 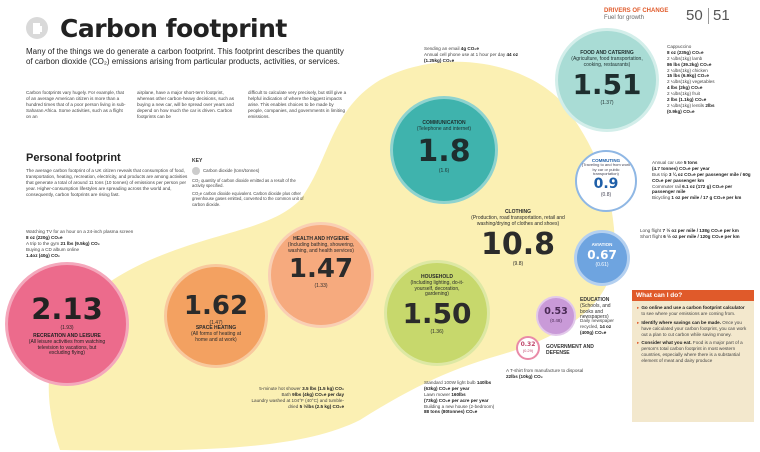 I want to click on header-icon, so click(x=37, y=28).